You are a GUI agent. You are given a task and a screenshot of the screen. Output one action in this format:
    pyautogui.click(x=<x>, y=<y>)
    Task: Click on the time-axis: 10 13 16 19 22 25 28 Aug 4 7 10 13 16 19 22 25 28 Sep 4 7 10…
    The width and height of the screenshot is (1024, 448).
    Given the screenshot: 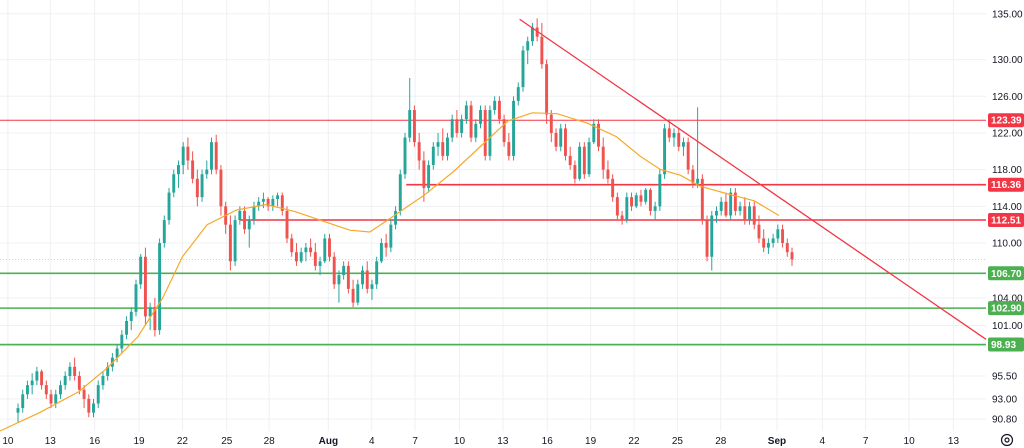 What is the action you would take?
    pyautogui.click(x=480, y=441)
    